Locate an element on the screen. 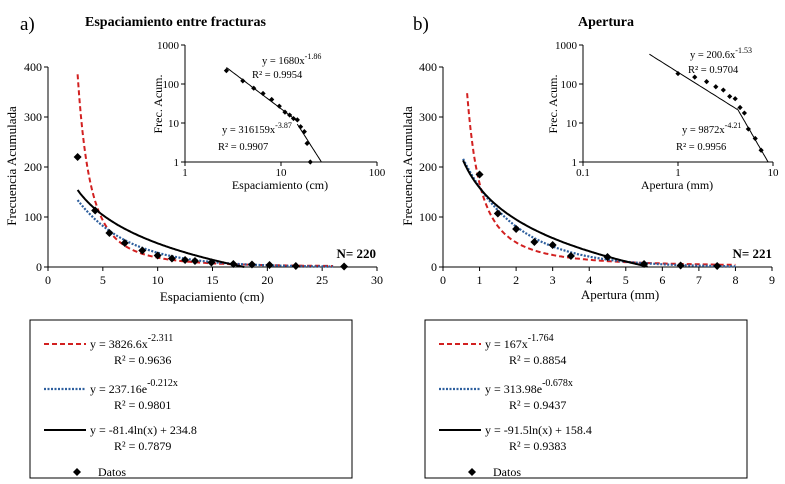 This screenshot has height=484, width=785. panel-b-inset-r2-2: R² = 0.9956 is located at coordinates (701, 147).